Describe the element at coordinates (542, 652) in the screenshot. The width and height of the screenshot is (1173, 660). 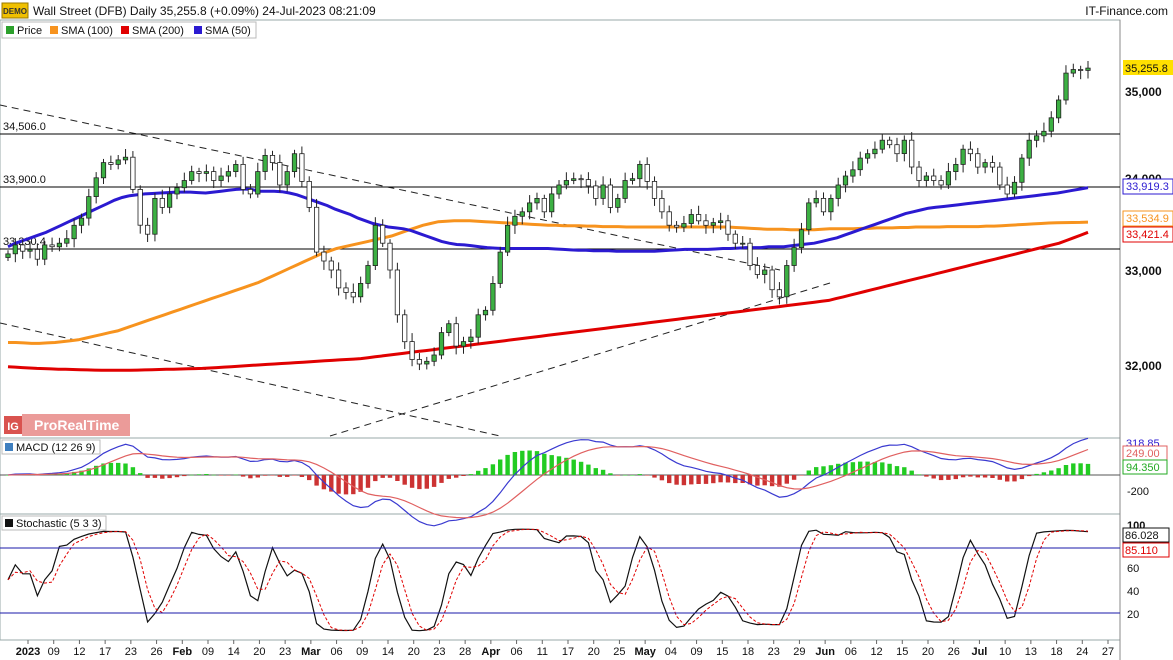
I see `x-tick-label: 11` at that location.